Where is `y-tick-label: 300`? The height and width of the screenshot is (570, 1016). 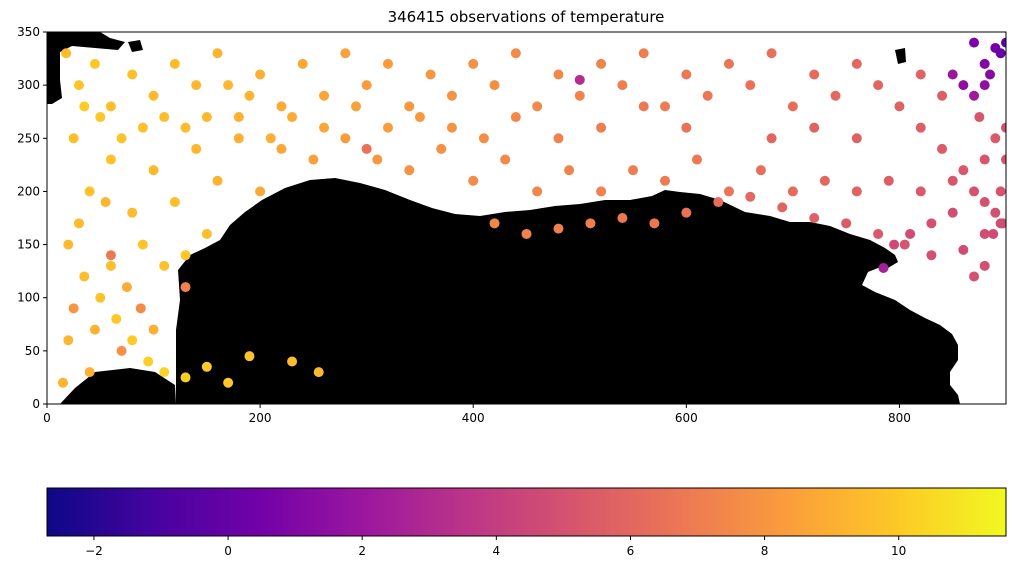
y-tick-label: 300 is located at coordinates (28, 85).